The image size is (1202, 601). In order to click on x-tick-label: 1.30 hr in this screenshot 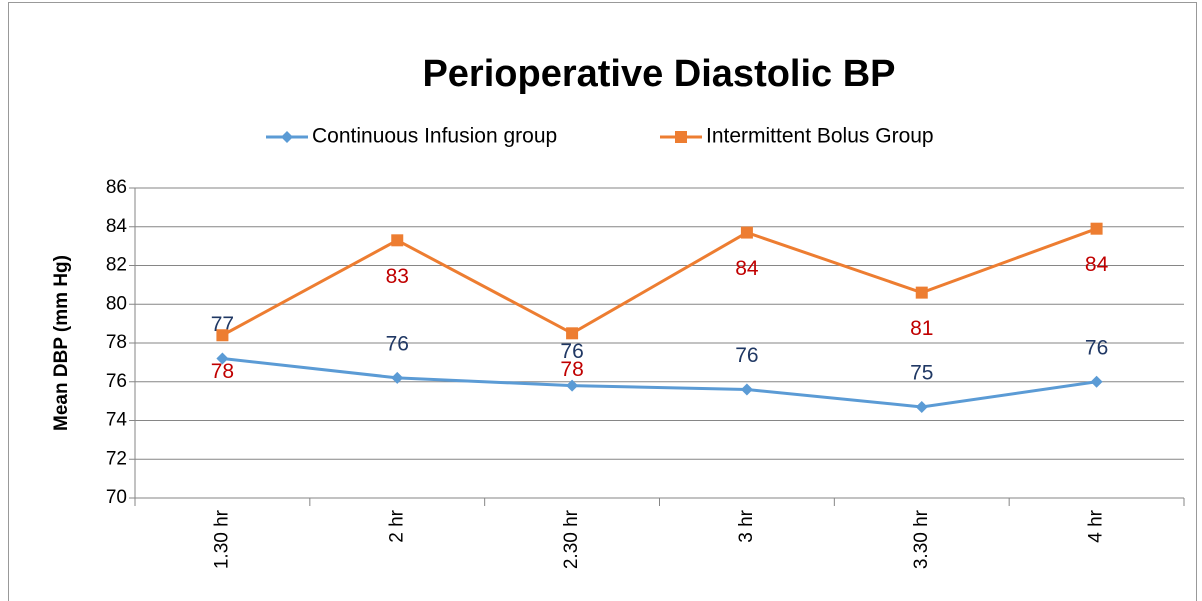, I will do `click(221, 539)`.